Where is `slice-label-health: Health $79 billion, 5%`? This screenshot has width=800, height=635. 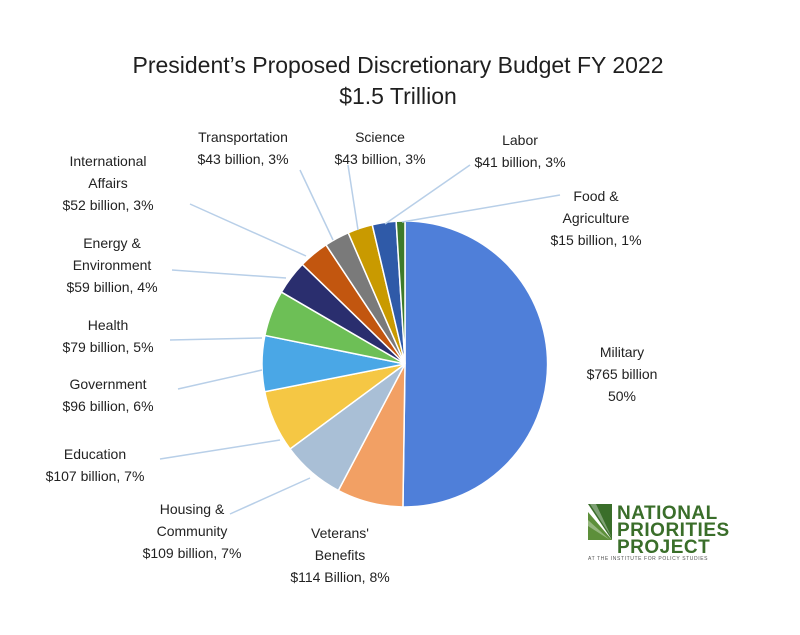
slice-label-health: Health $79 billion, 5% is located at coordinates (107, 336).